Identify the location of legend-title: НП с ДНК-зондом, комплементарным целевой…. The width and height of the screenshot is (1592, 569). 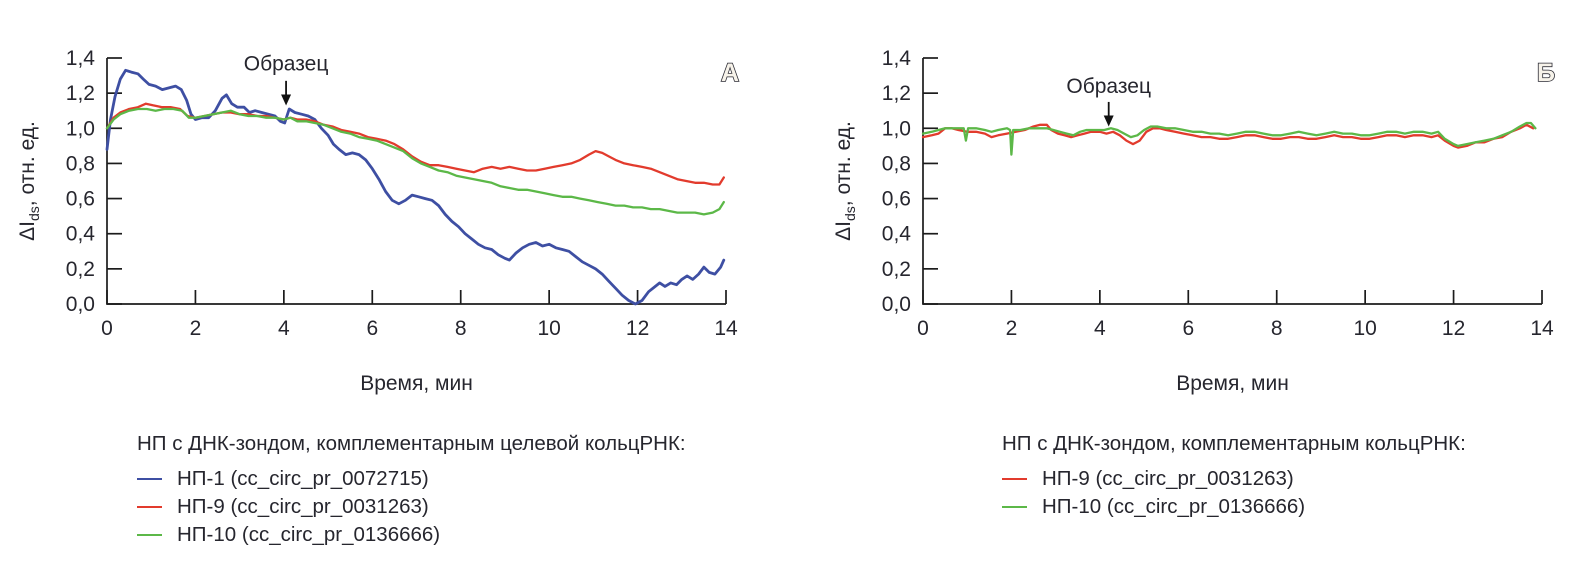
(411, 443).